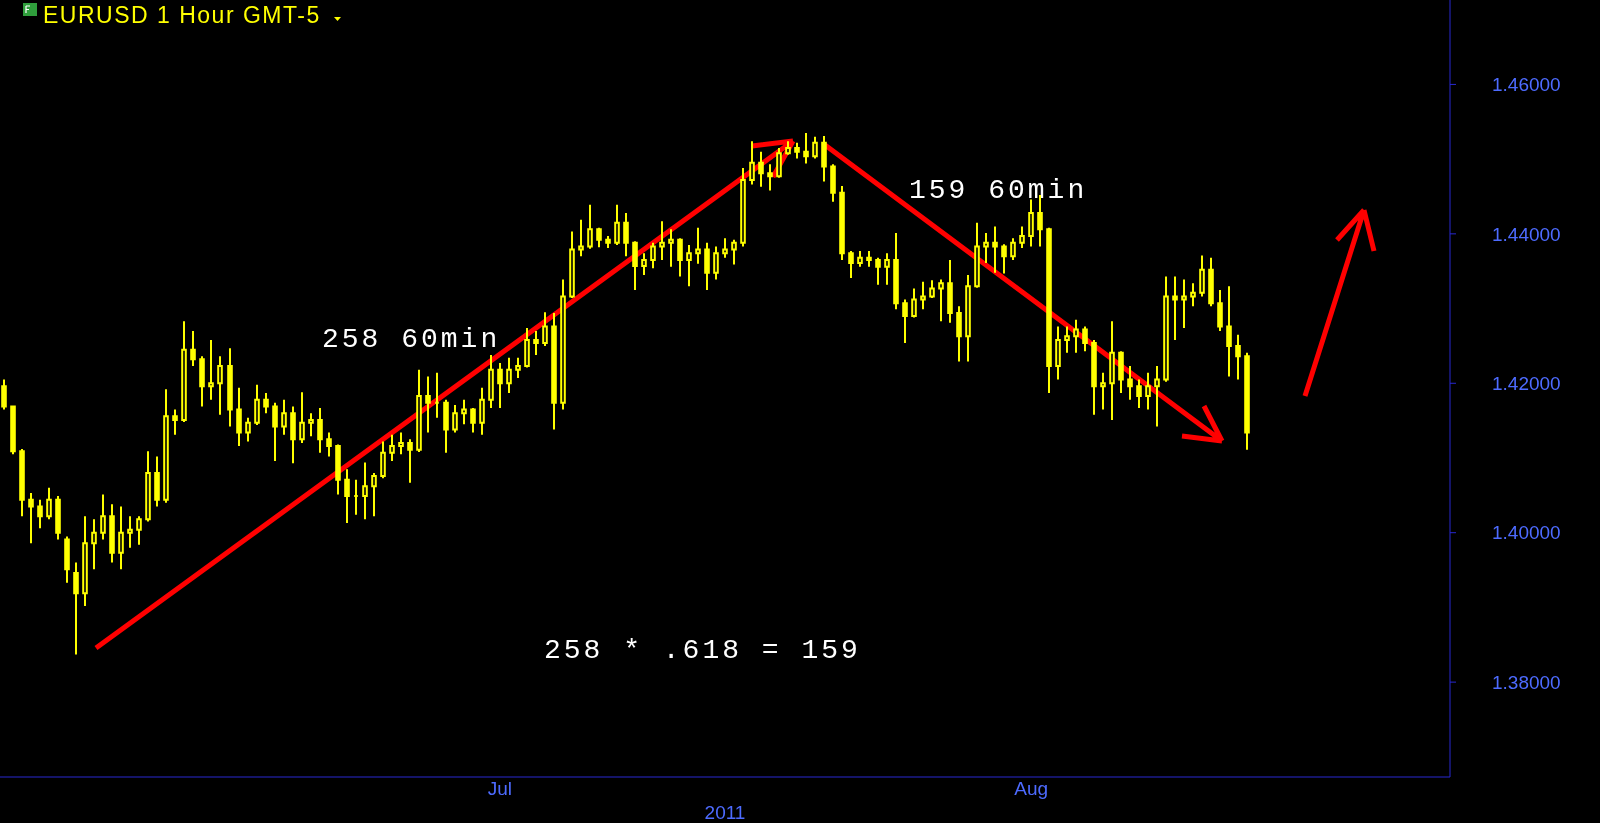  I want to click on x-tick-label: Jul, so click(499, 788).